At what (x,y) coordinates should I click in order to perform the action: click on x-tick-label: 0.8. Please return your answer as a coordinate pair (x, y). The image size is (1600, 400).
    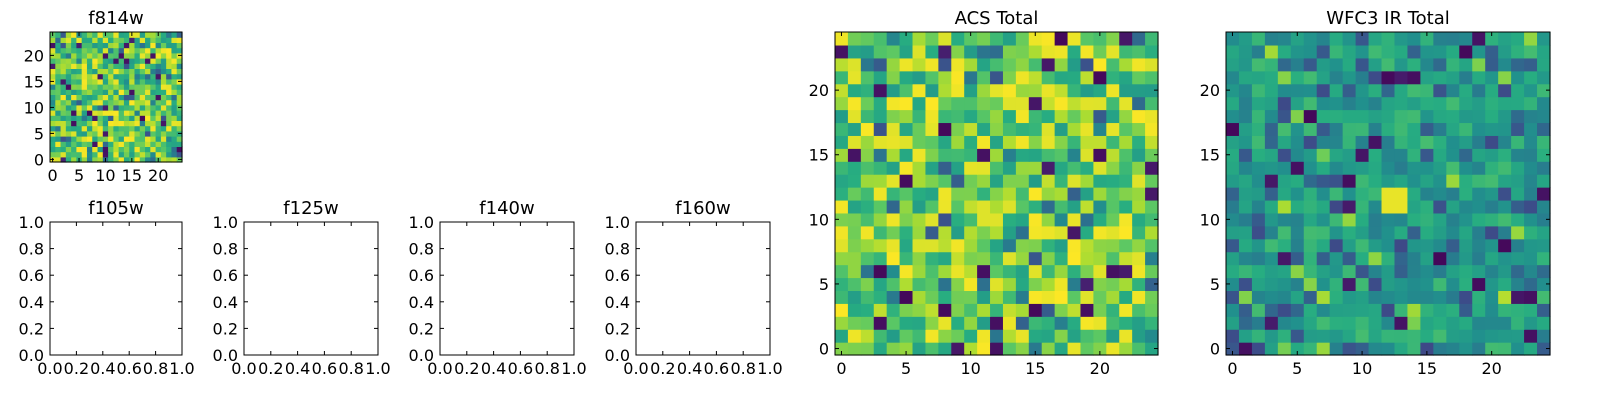
    Looking at the image, I should click on (546, 368).